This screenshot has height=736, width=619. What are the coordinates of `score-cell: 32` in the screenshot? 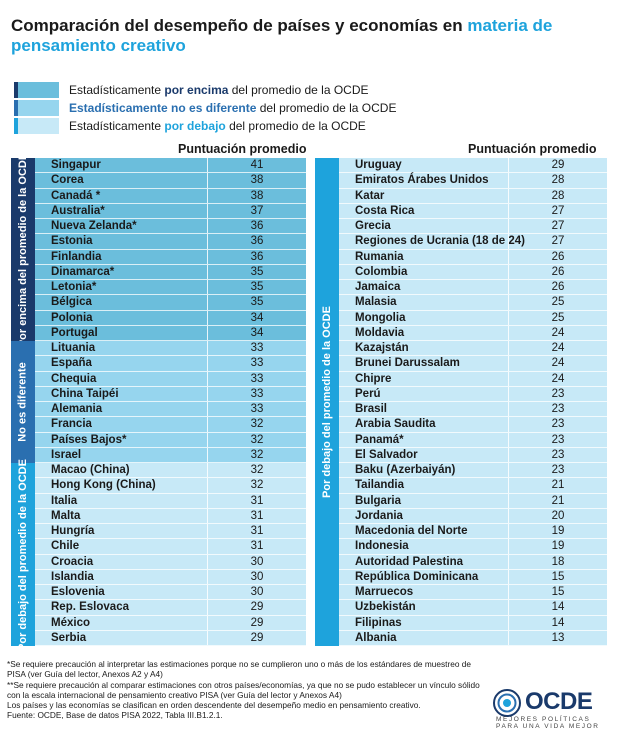 It's located at (256, 485).